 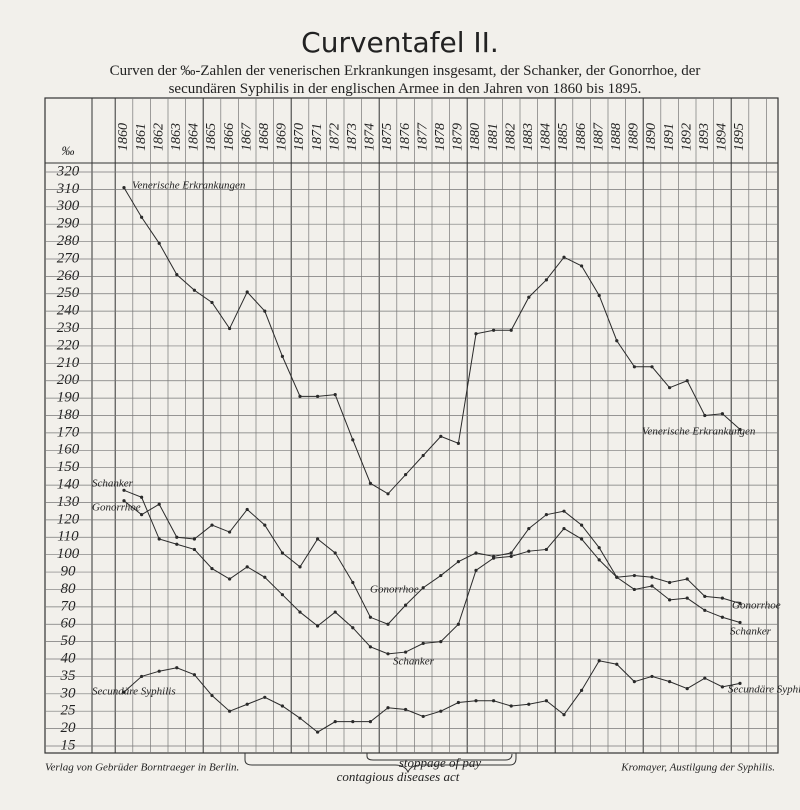 What do you see at coordinates (634, 137) in the screenshot?
I see `x-tick-label: 1889` at bounding box center [634, 137].